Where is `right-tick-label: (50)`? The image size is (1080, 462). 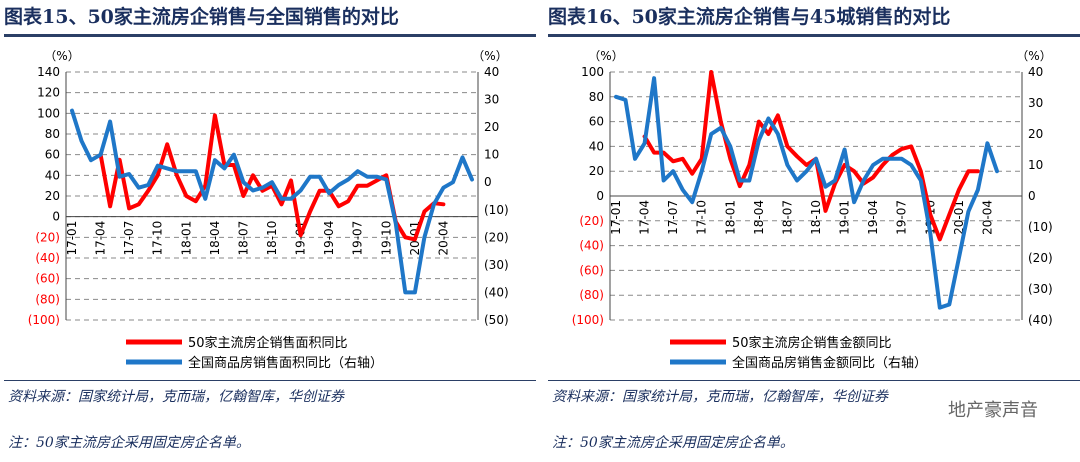 right-tick-label: (50) is located at coordinates (496, 320).